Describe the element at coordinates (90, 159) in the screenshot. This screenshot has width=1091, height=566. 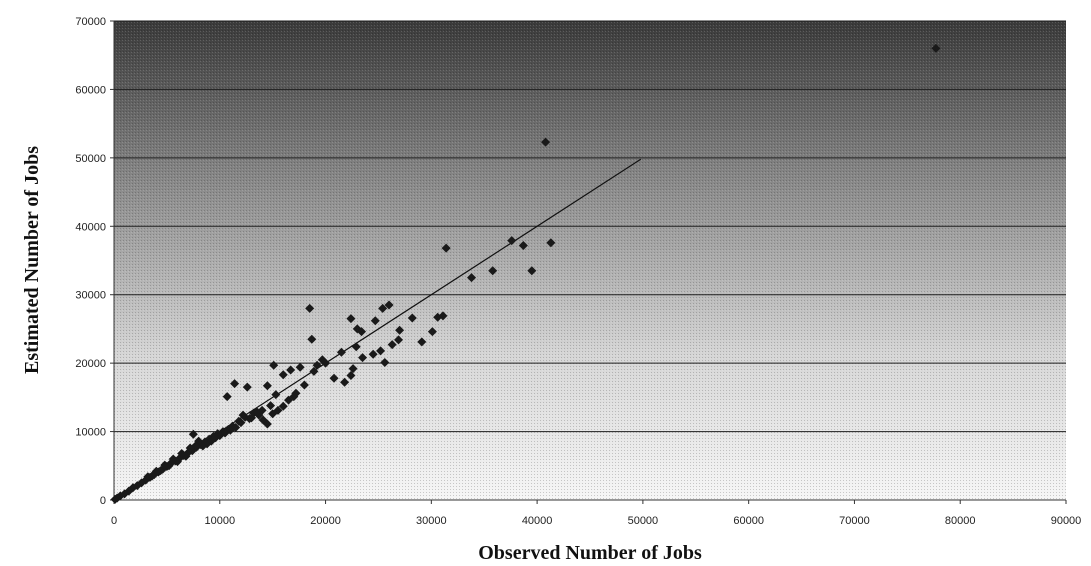
I see `y-tick-label-5: 50000` at that location.